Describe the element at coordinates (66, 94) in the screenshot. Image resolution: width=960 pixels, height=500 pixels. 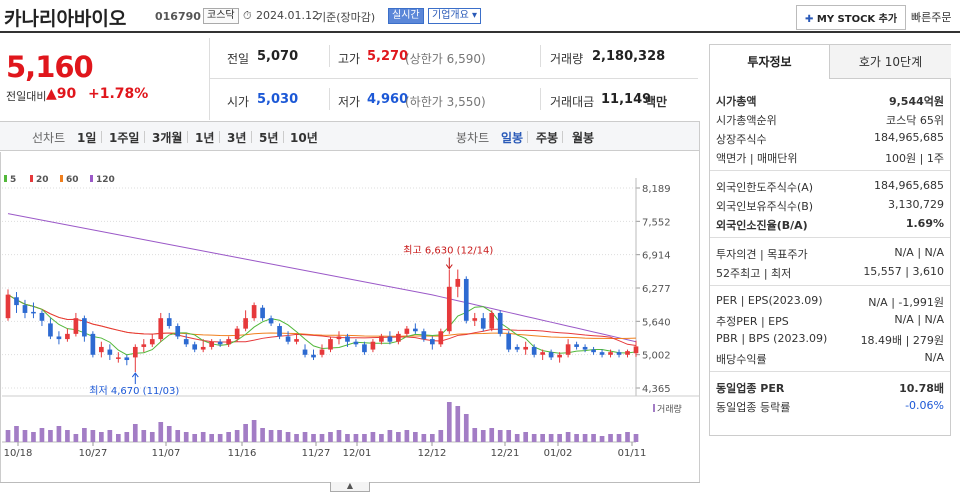
I see `change-amount: 90` at that location.